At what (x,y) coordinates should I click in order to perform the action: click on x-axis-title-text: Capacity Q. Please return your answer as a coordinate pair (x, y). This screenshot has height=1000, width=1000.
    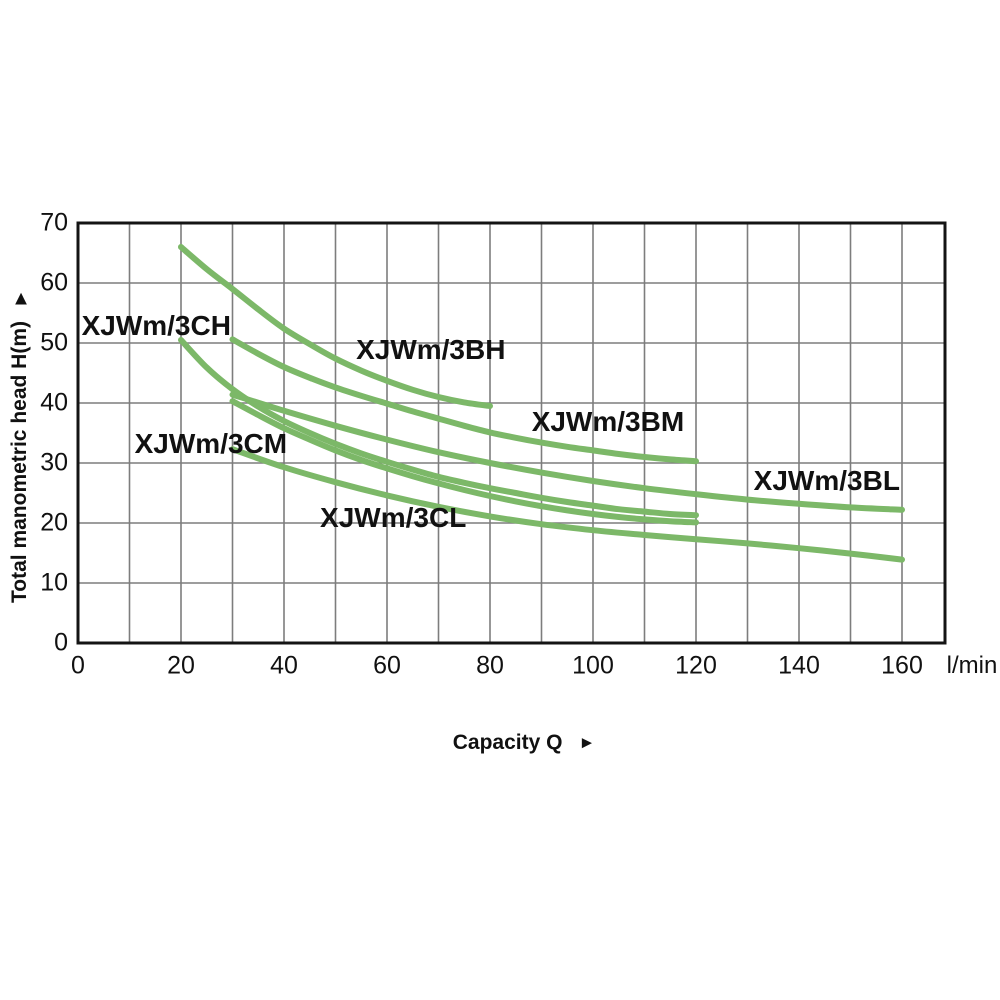
    Looking at the image, I should click on (507, 742).